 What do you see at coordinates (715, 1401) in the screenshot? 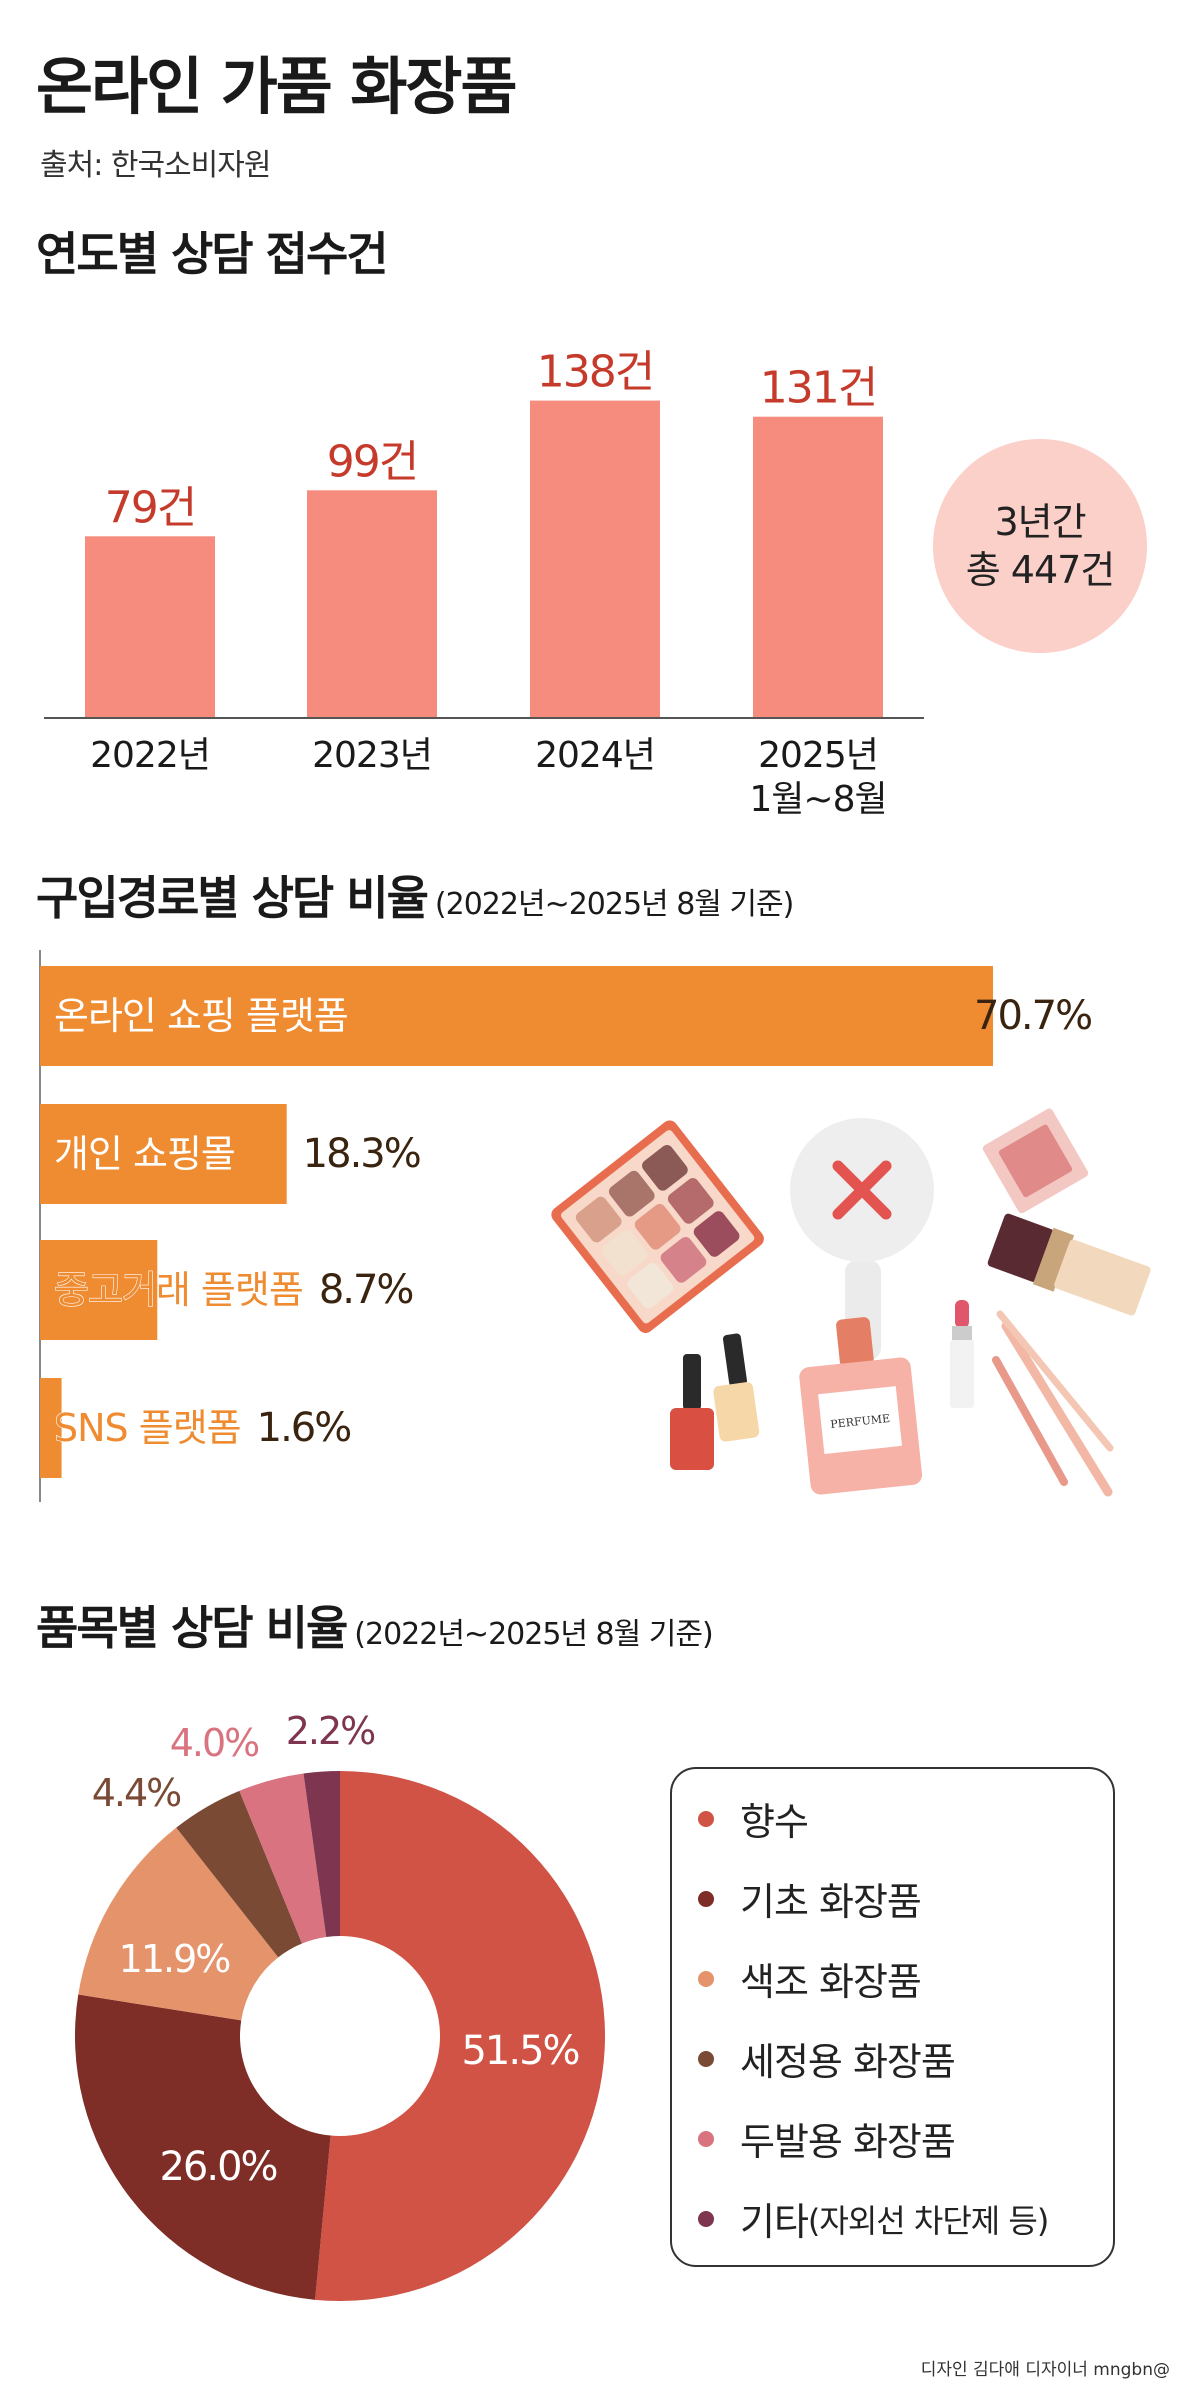
I see `nail-polish-icon` at bounding box center [715, 1401].